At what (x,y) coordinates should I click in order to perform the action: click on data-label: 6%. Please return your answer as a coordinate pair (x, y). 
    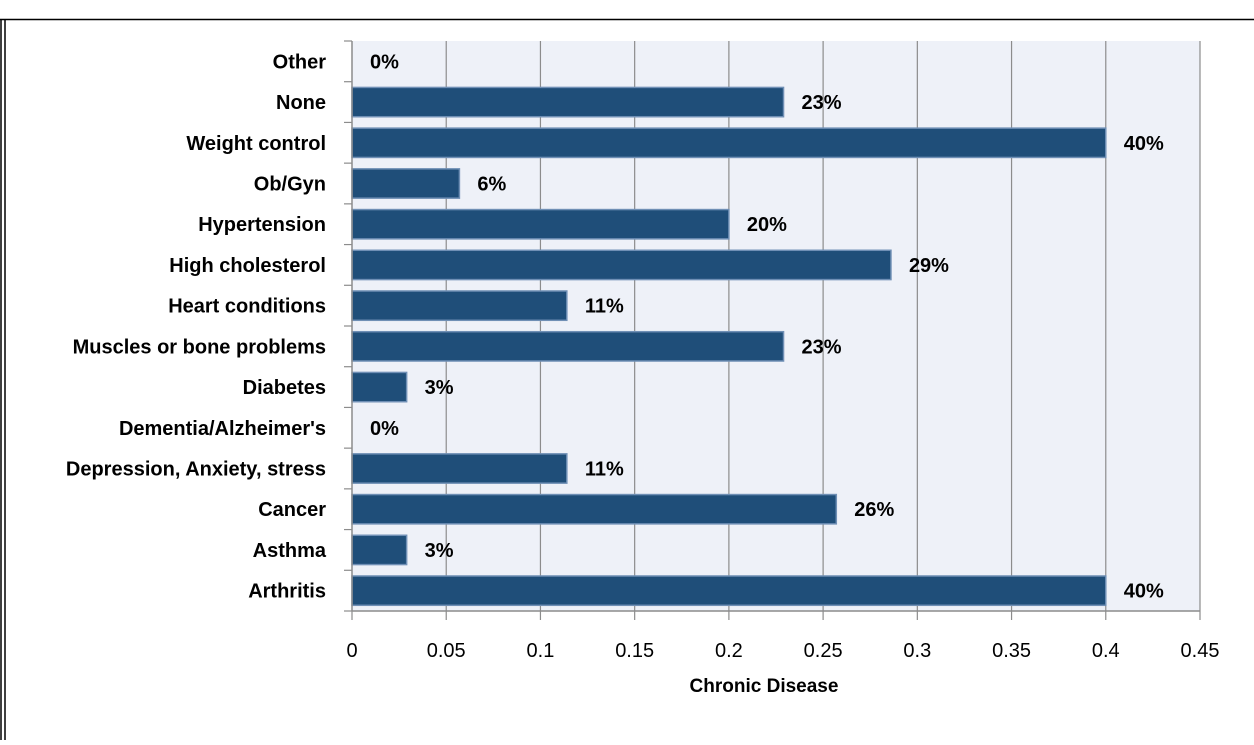
    Looking at the image, I should click on (491, 185).